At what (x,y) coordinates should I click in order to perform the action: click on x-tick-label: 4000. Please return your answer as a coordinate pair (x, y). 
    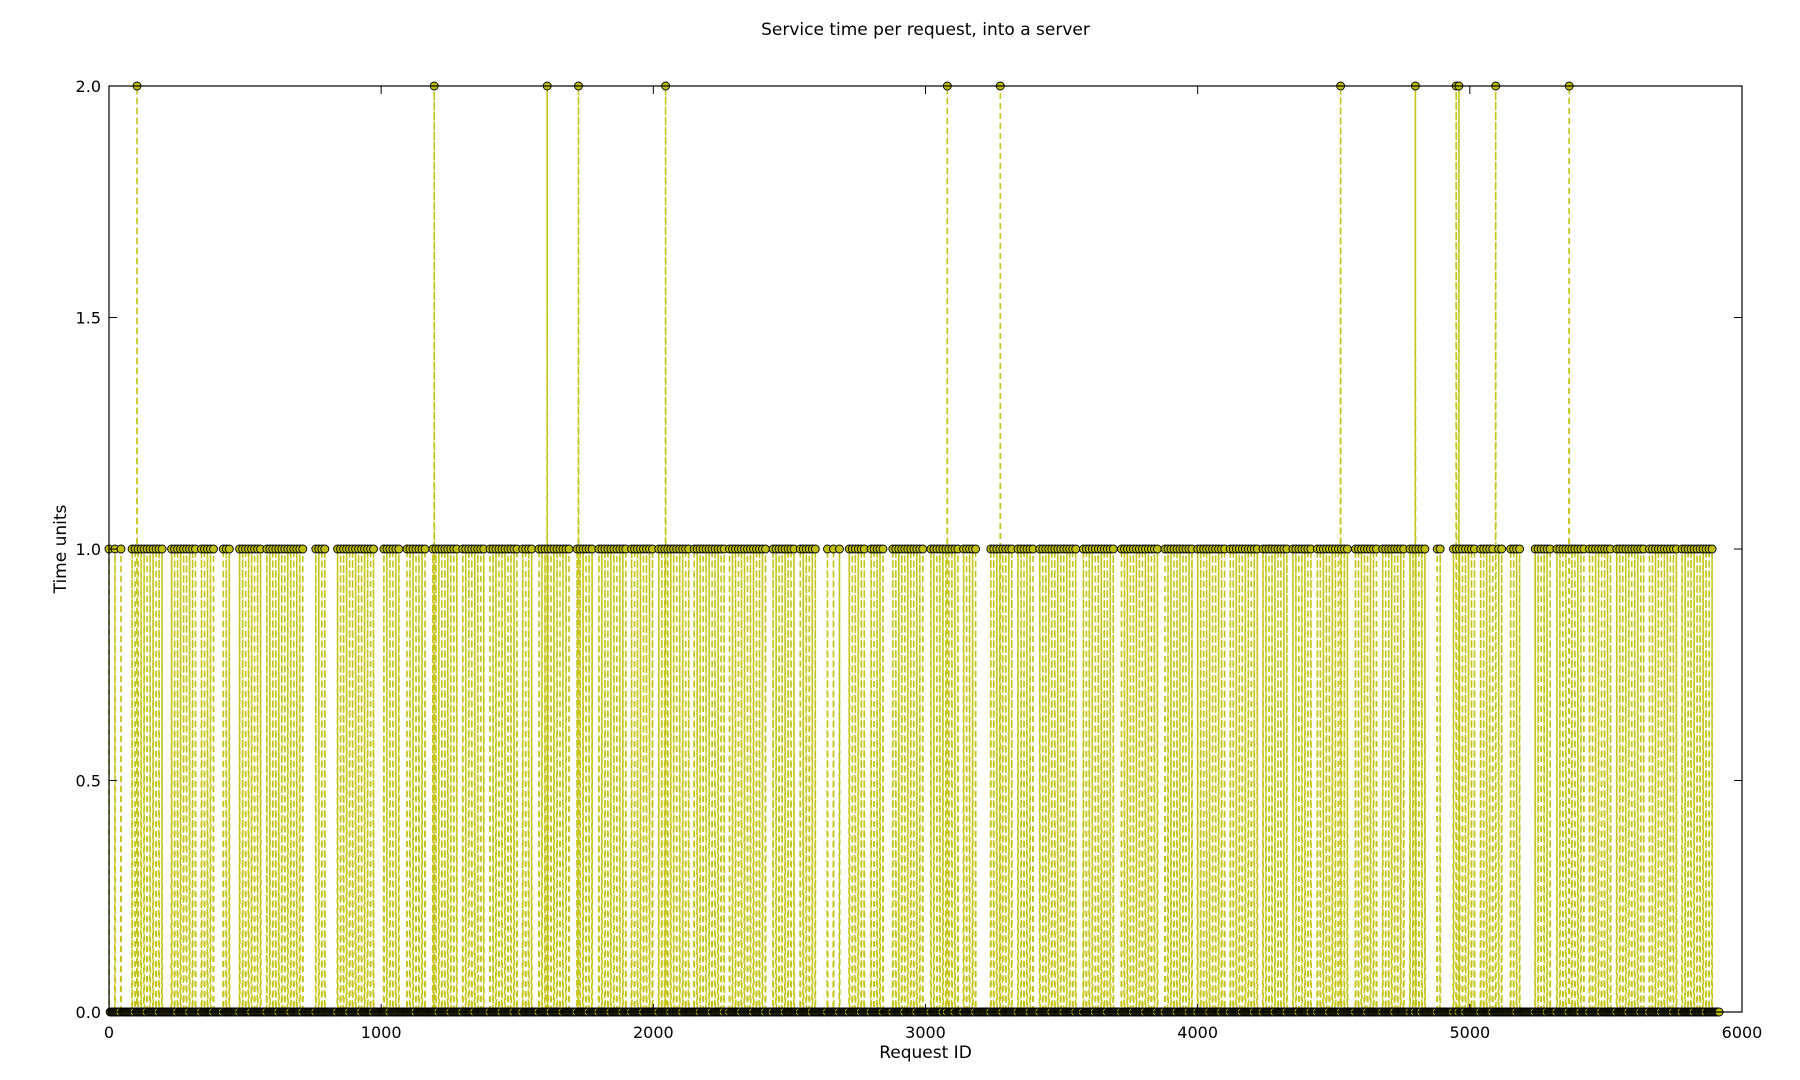
    Looking at the image, I should click on (1197, 1032).